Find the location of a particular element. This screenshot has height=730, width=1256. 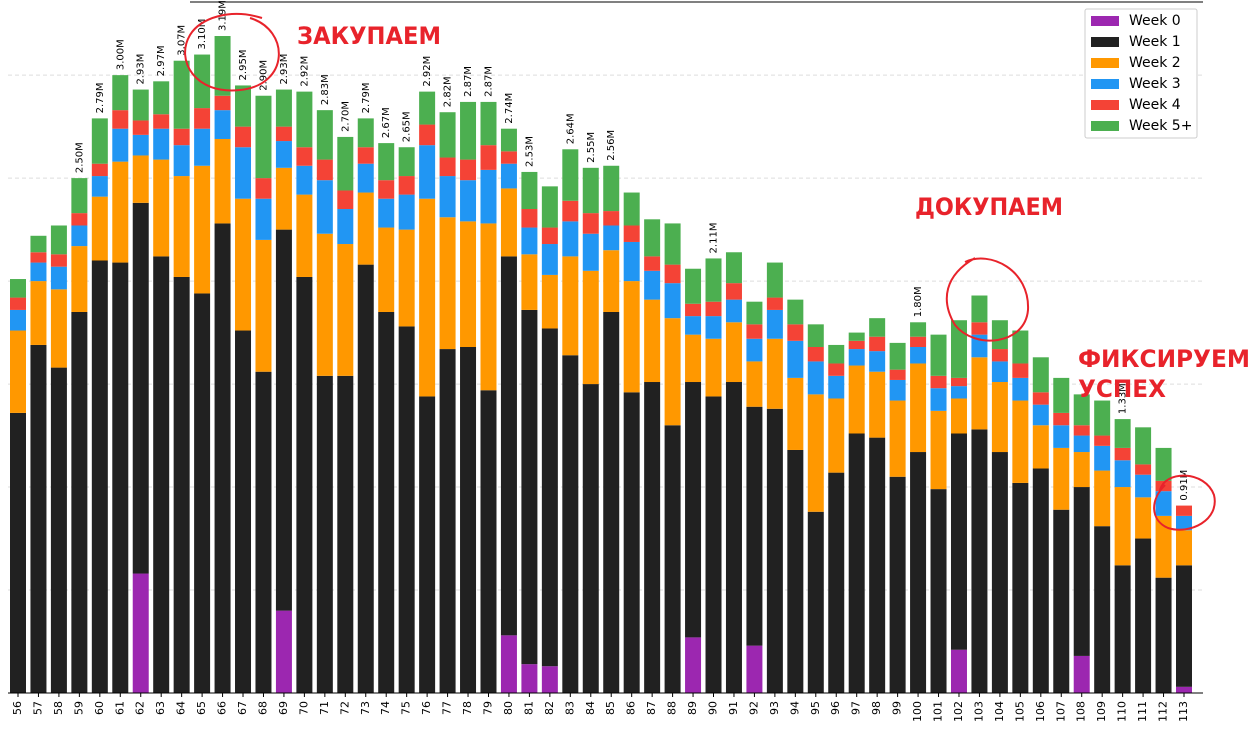

total-label: 2.87M is located at coordinates (488, 81).